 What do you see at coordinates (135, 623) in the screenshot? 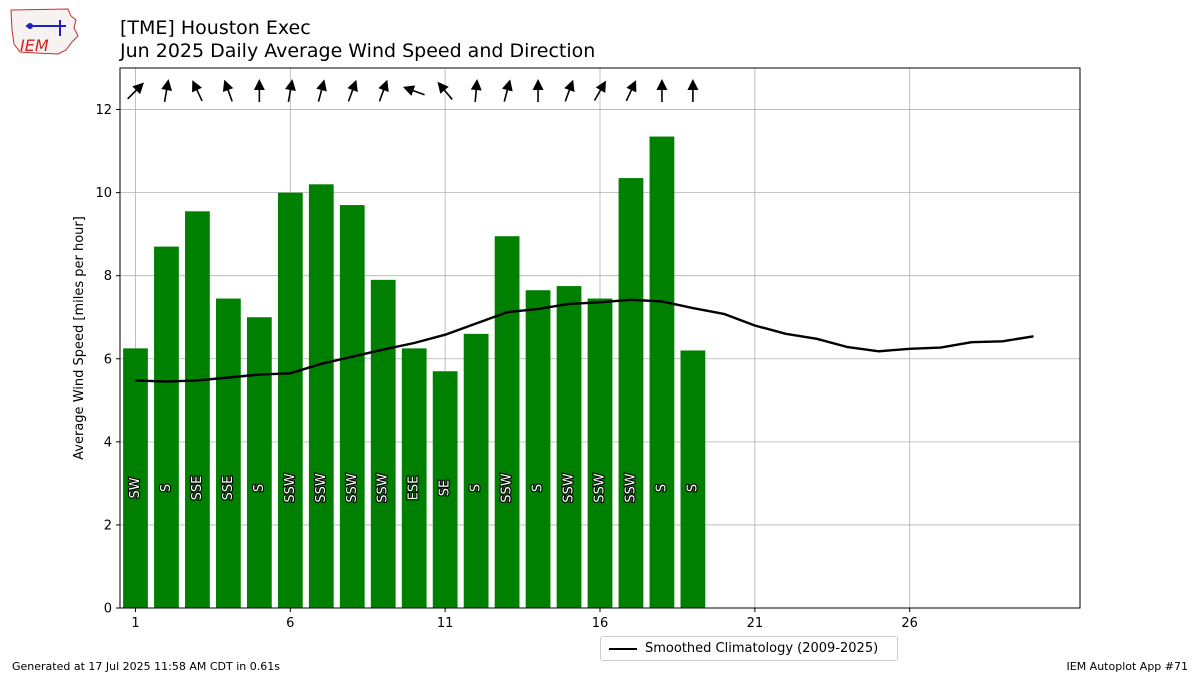
I see `x-tick-label: 1` at bounding box center [135, 623].